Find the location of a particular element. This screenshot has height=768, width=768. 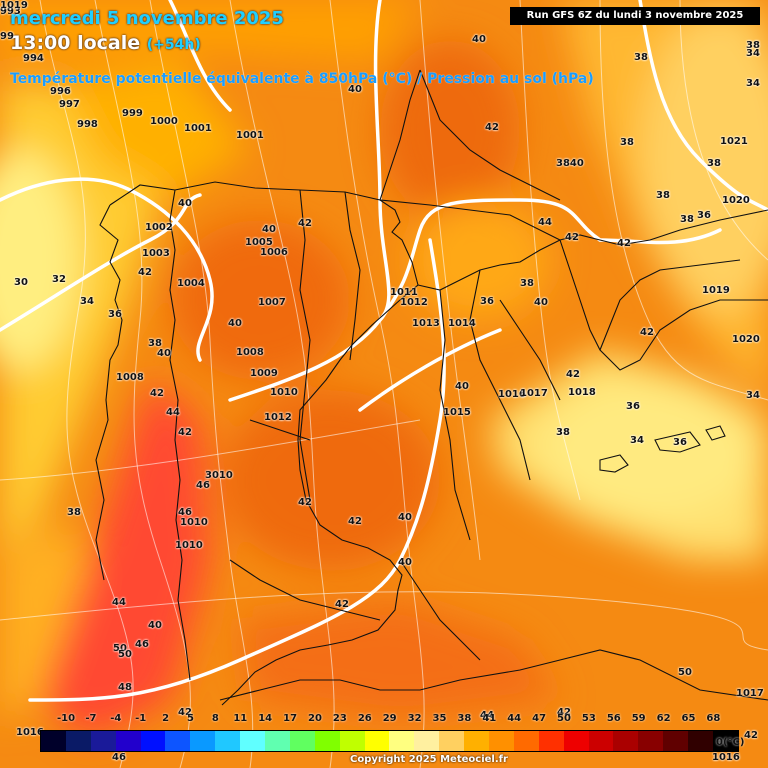

legend-unit-text: (°C) is located at coordinates (733, 742).